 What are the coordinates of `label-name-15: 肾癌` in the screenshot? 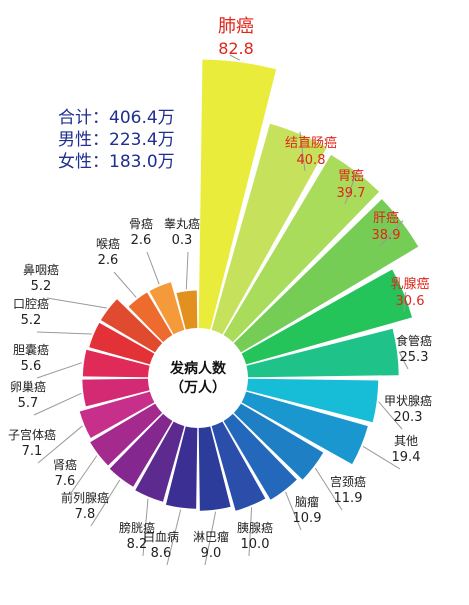 It's located at (65, 464).